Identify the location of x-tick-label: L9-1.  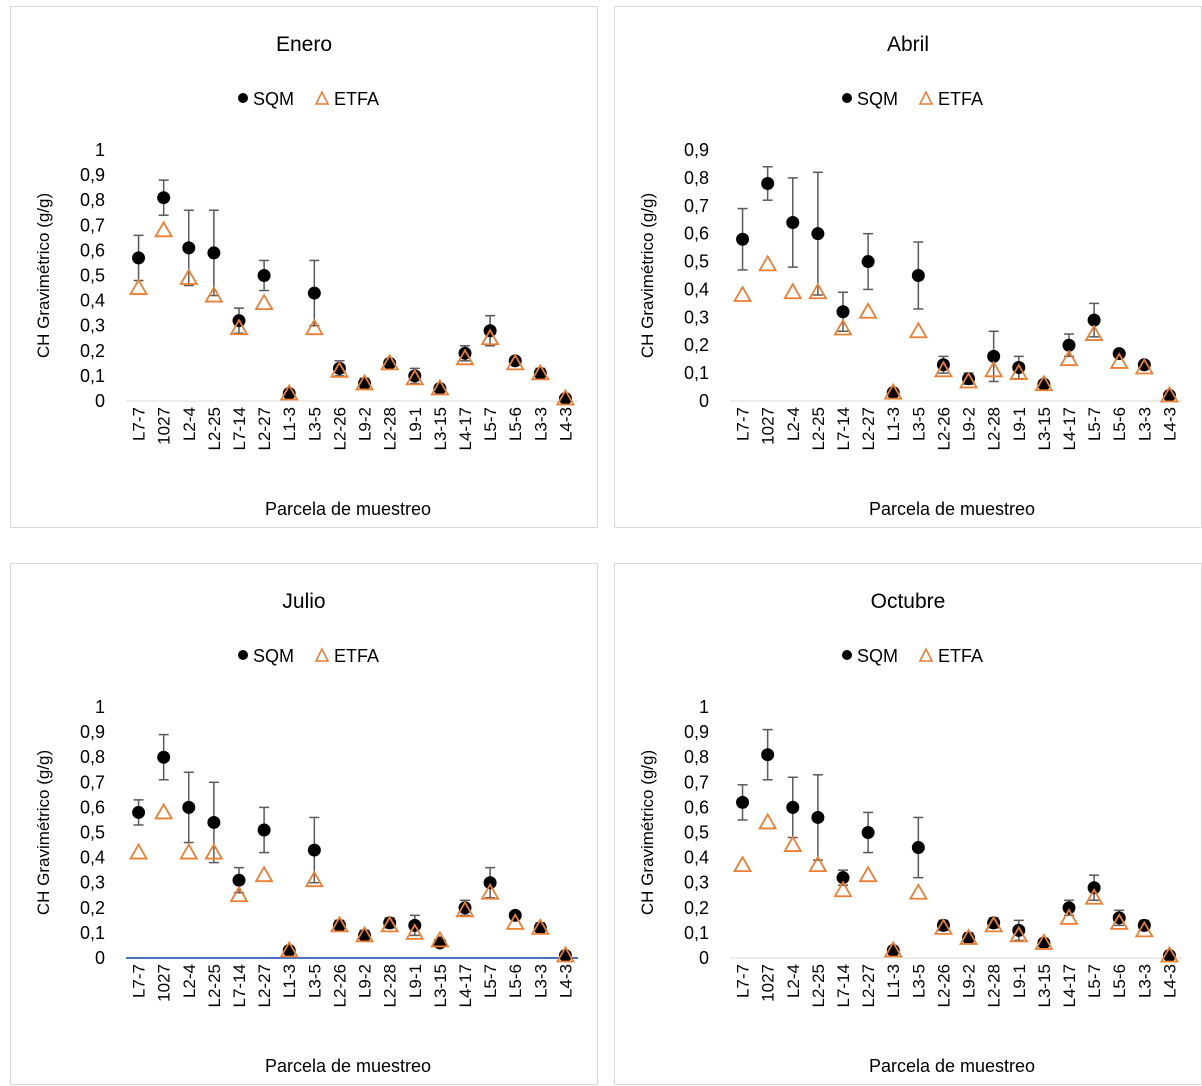
(415, 424).